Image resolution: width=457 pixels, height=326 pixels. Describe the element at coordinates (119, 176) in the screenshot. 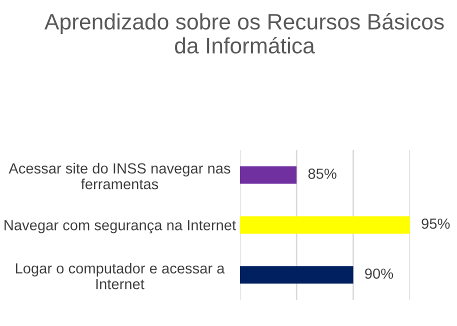

I see `y-tick-label: Acessar site do INSS navegar nas ferramentas` at that location.